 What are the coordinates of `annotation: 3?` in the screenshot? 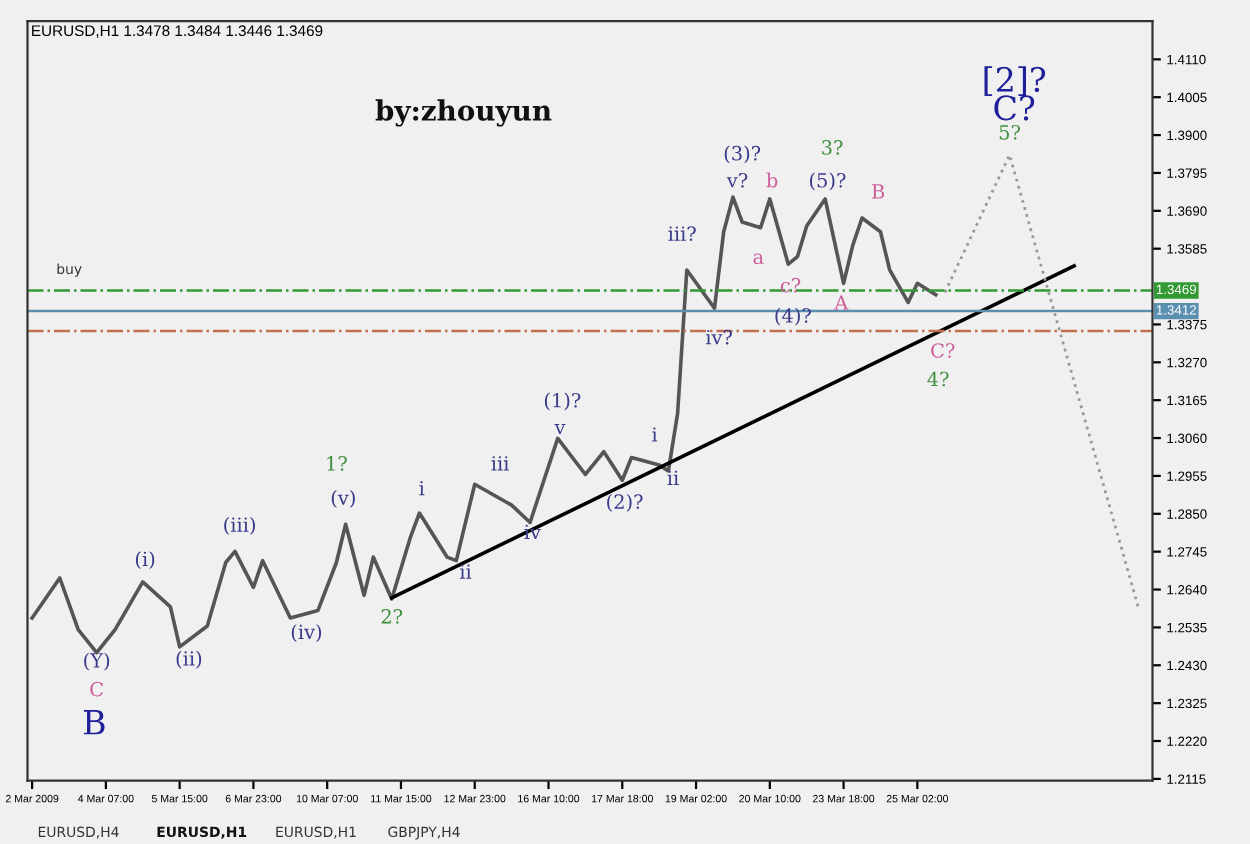 It's located at (832, 147).